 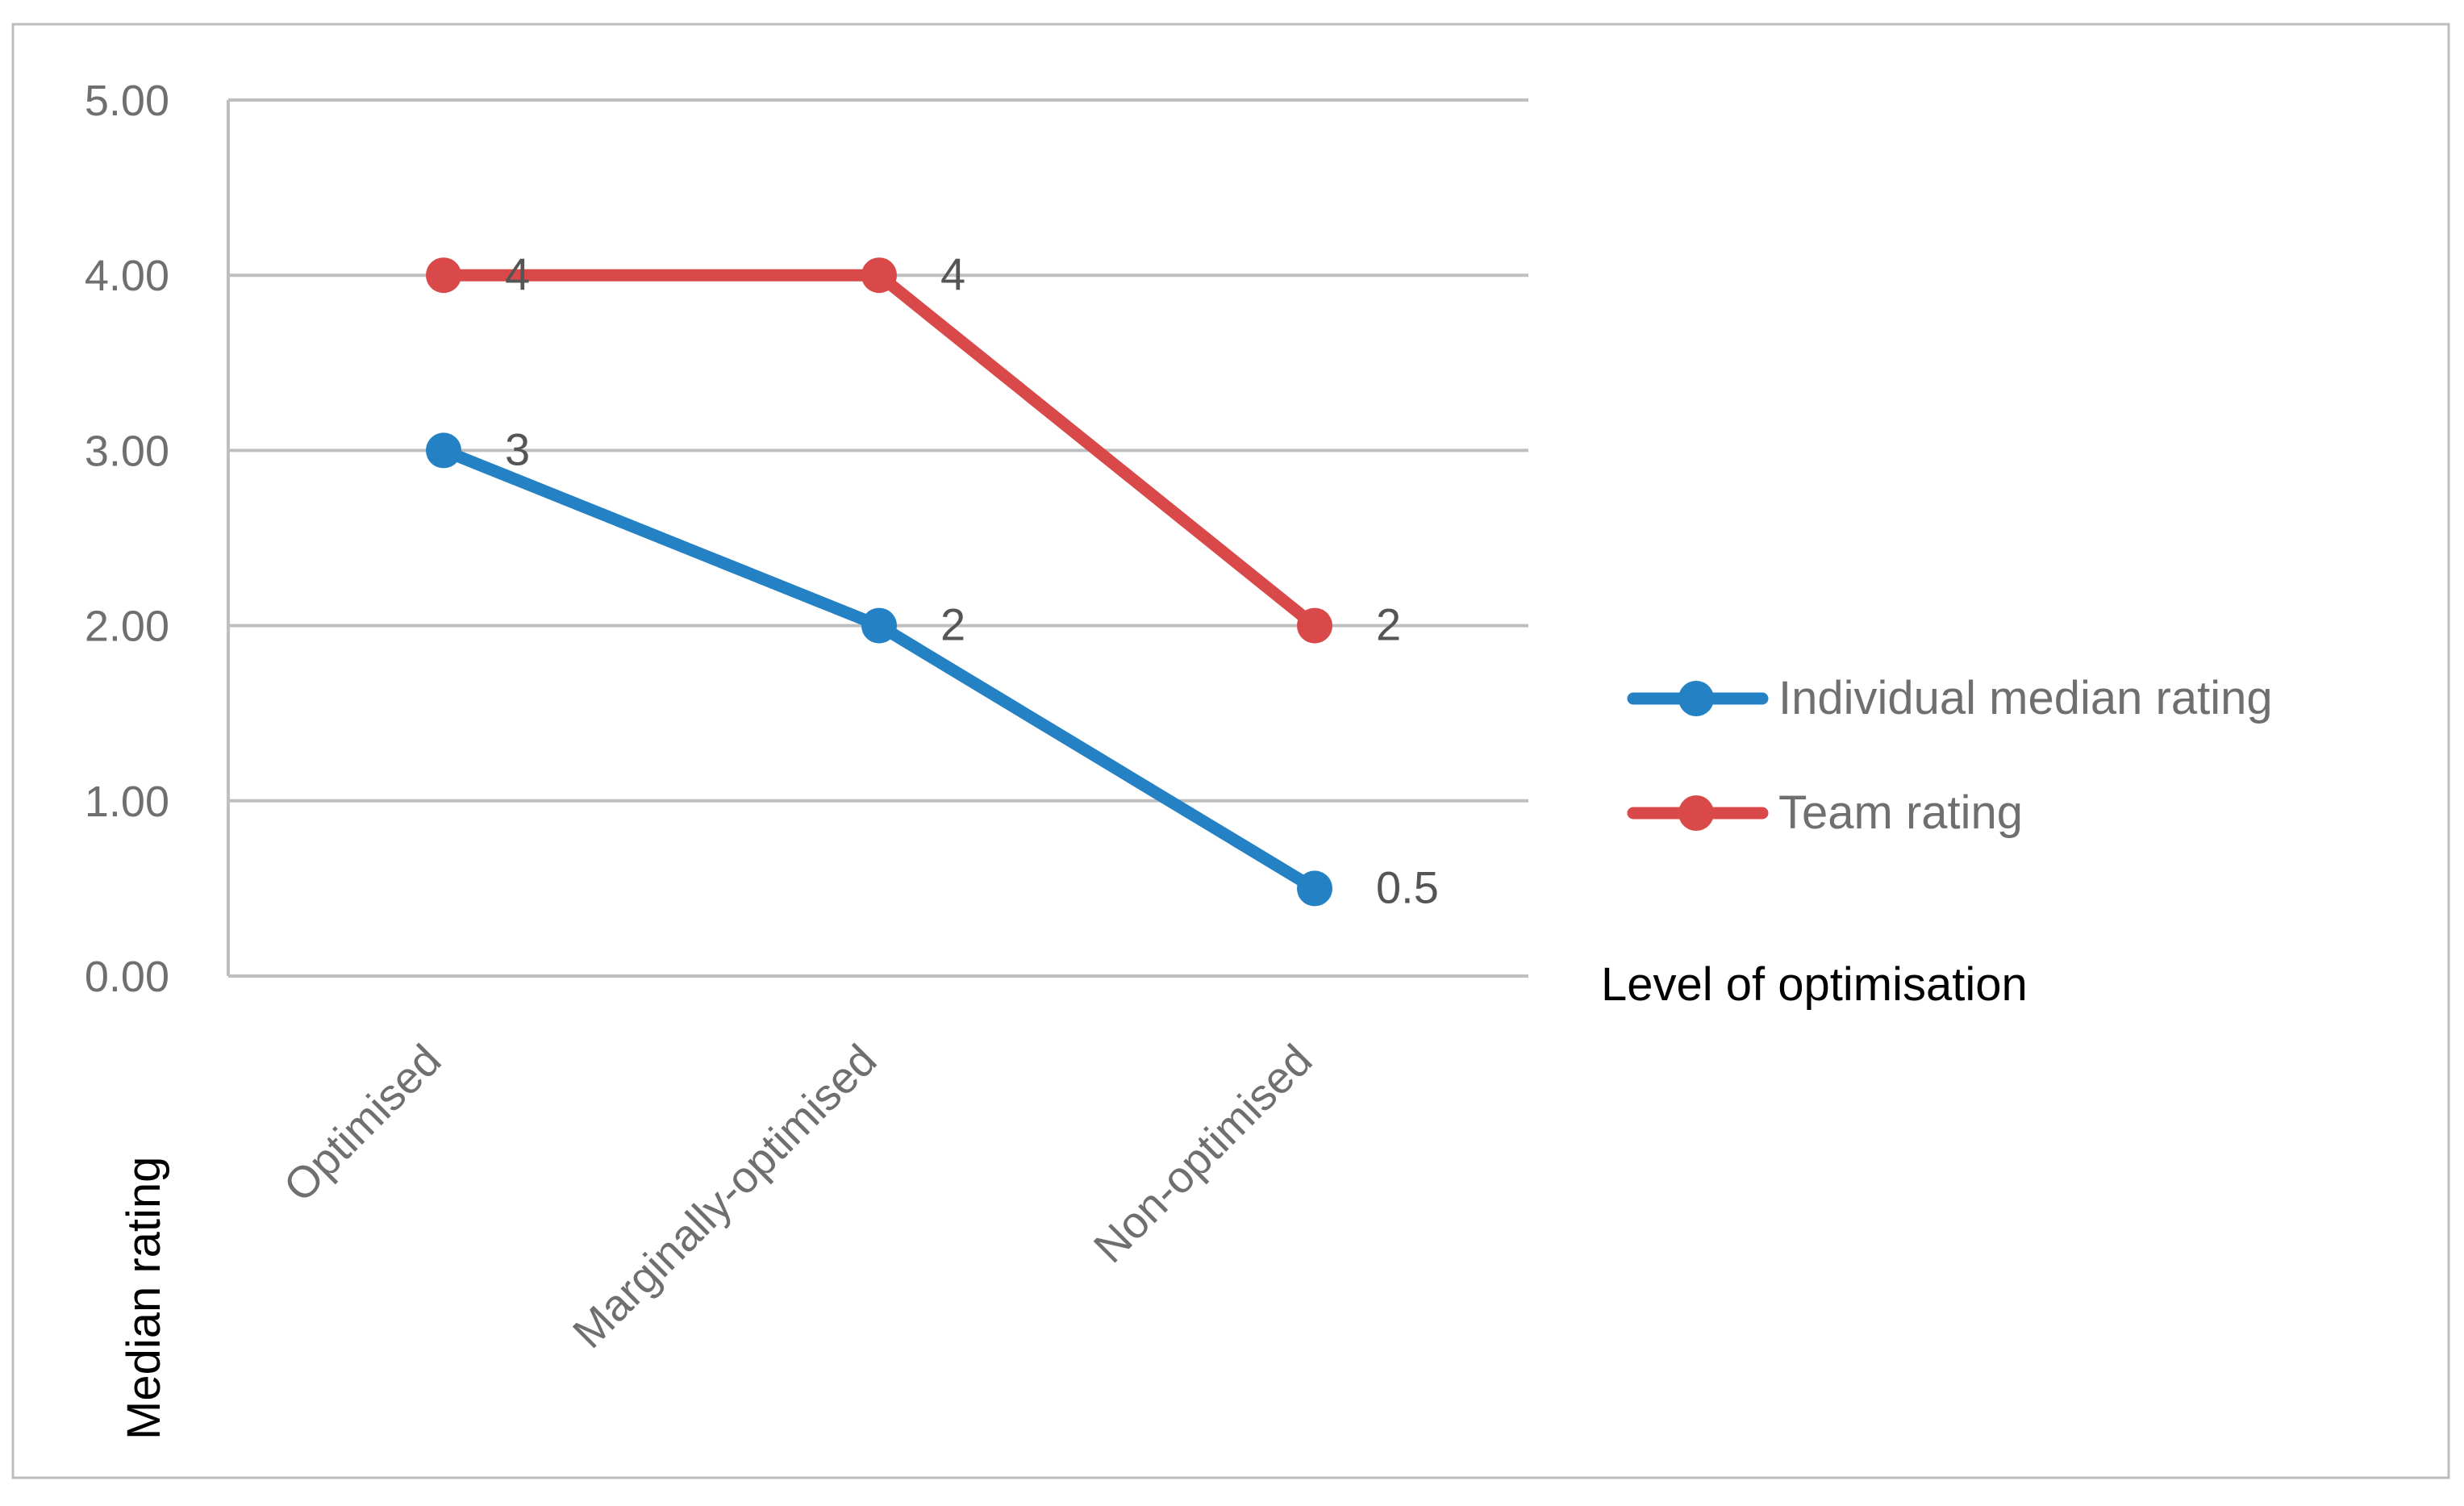 I want to click on y-axis-title: Median rating, so click(x=144, y=1298).